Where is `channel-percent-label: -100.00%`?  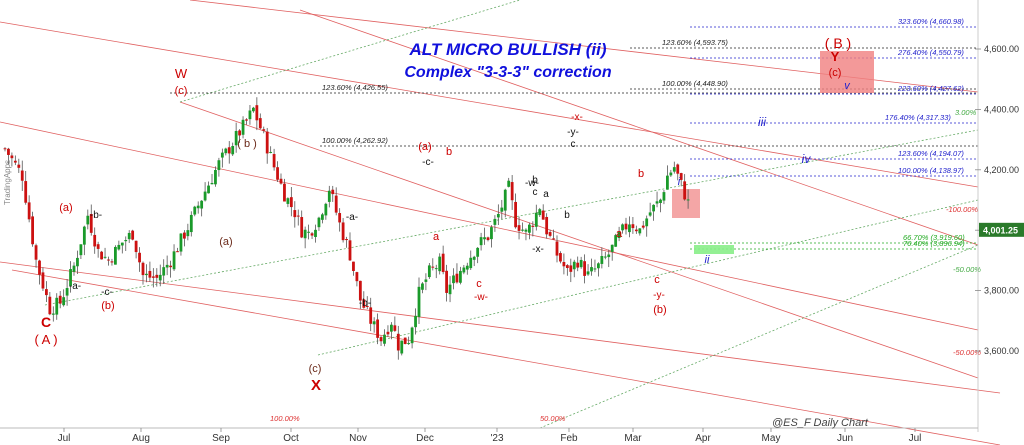 channel-percent-label: -100.00% is located at coordinates (962, 209).